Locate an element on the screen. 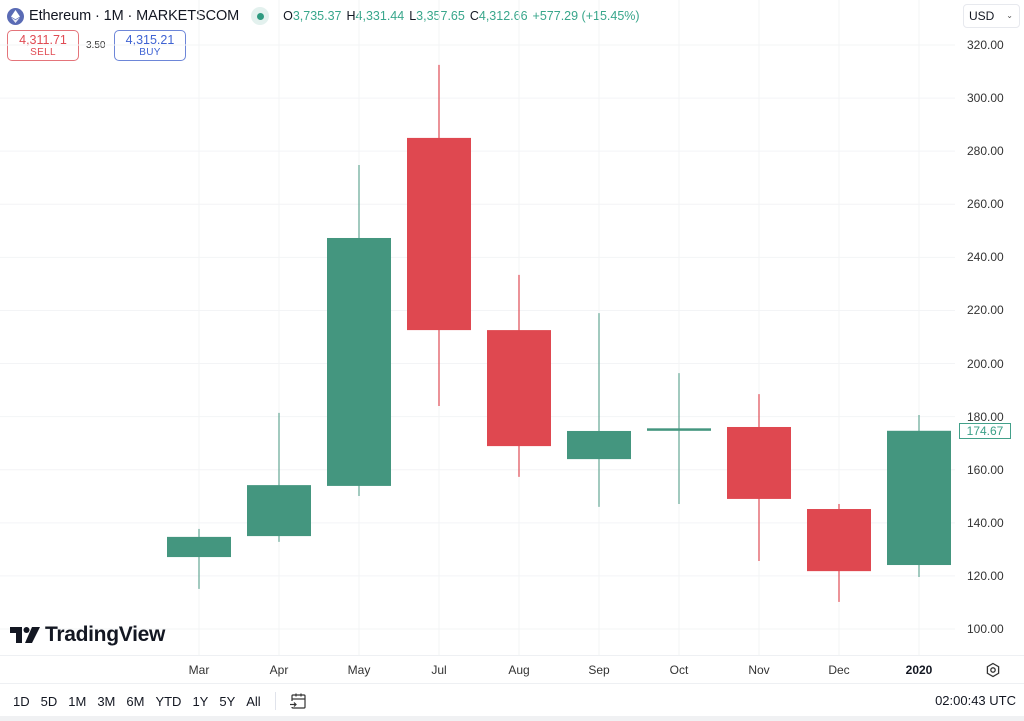  open-label: O is located at coordinates (288, 16).